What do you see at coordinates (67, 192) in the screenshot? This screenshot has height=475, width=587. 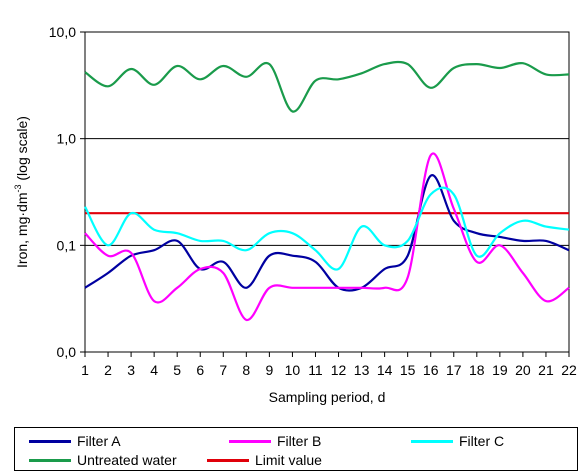 I see `y-axis-ticks: 0,0 0,1 1,0 10,0` at bounding box center [67, 192].